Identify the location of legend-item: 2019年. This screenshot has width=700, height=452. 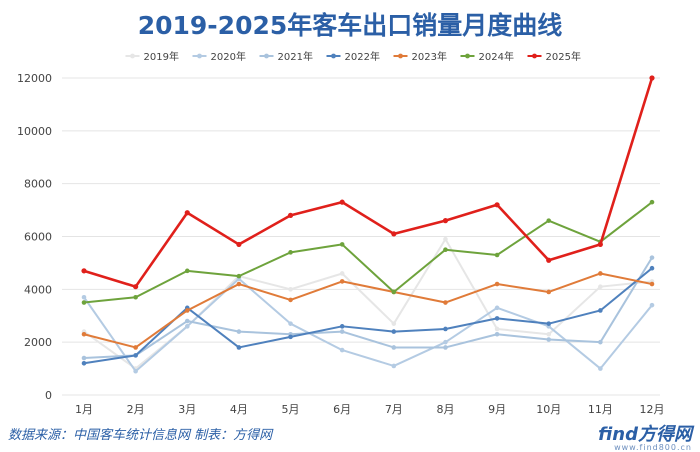
(152, 56).